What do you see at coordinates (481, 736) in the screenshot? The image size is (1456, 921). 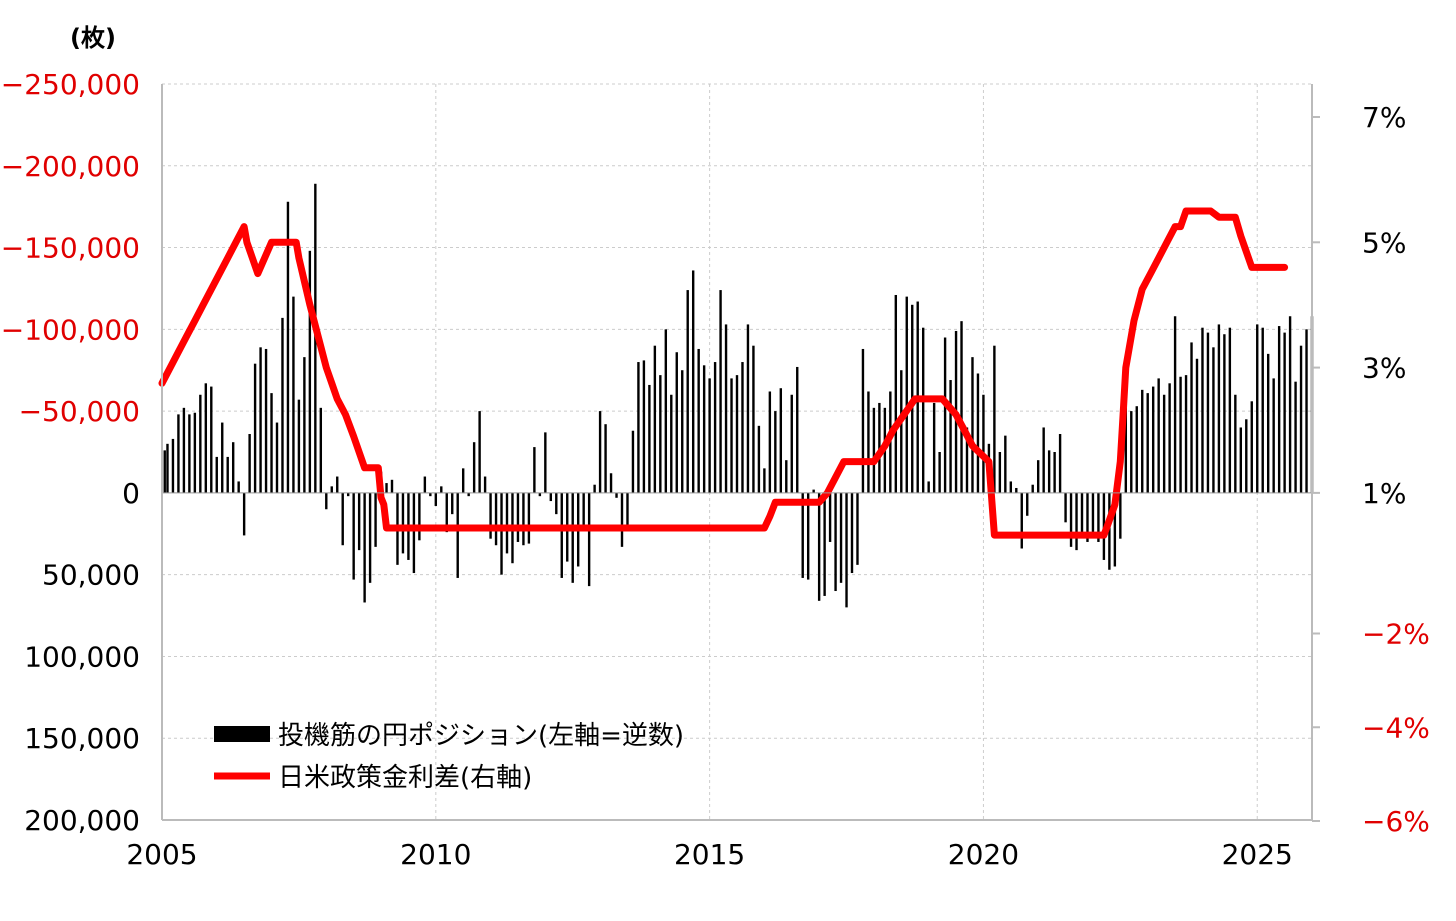 I see `legend-label: 投機筋の円ポジション(左軸=逆数)` at bounding box center [481, 736].